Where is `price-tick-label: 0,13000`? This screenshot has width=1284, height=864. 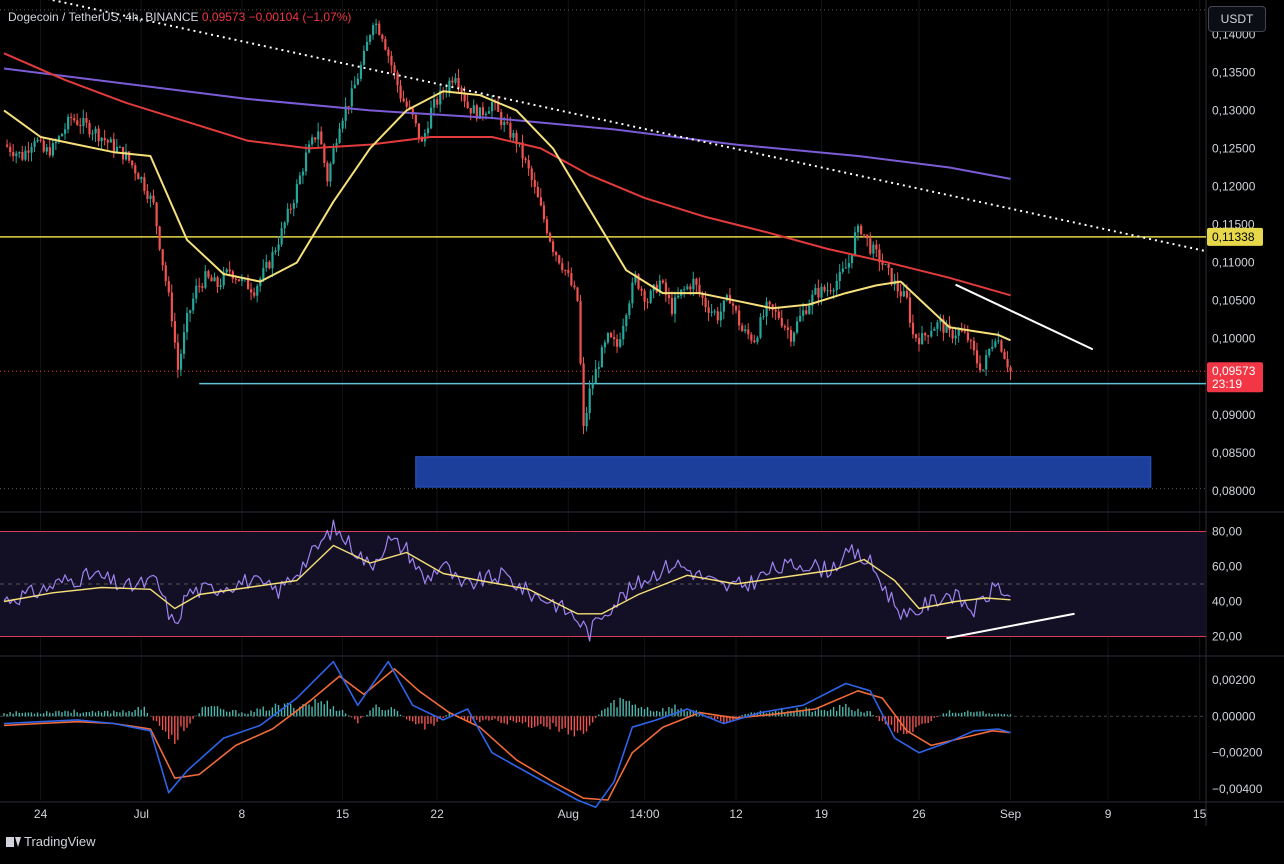 price-tick-label: 0,13000 is located at coordinates (1234, 110).